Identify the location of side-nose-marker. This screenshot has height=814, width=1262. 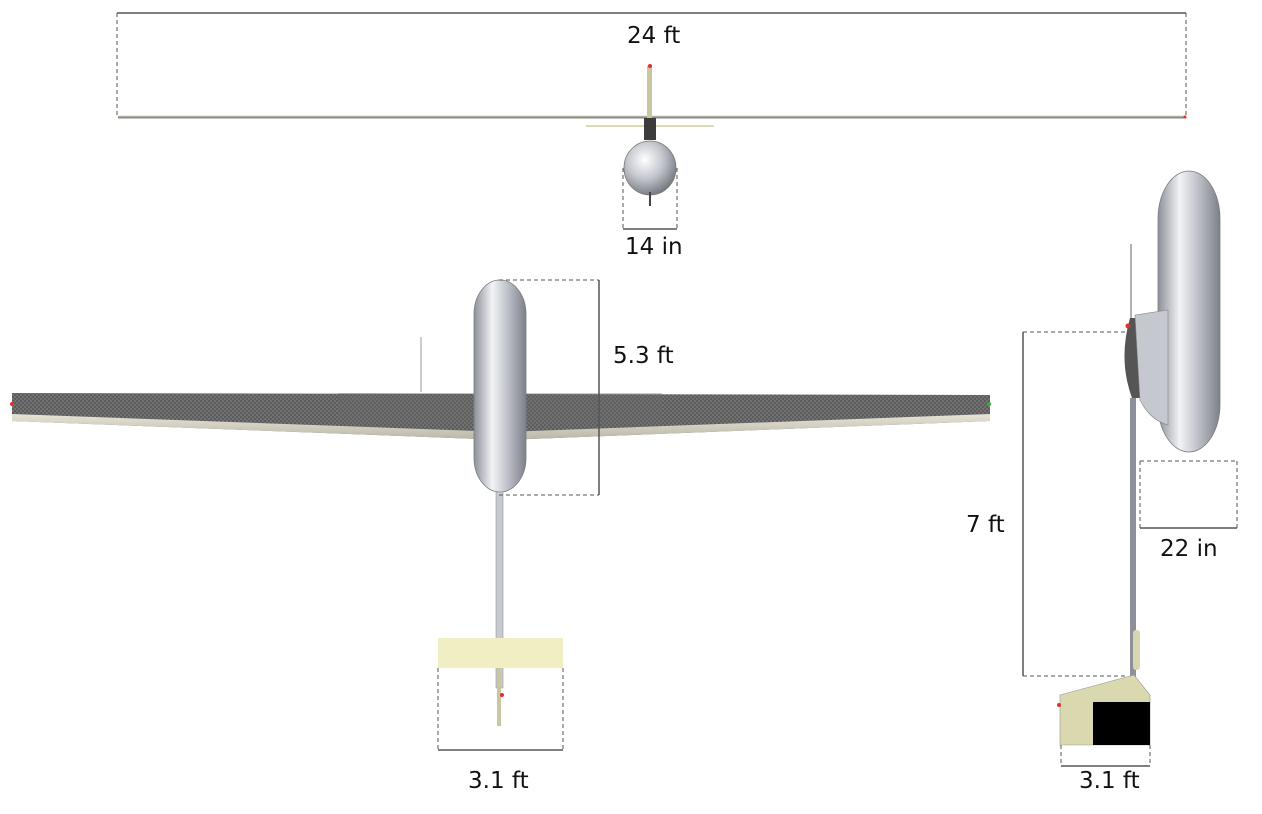
(1128, 326).